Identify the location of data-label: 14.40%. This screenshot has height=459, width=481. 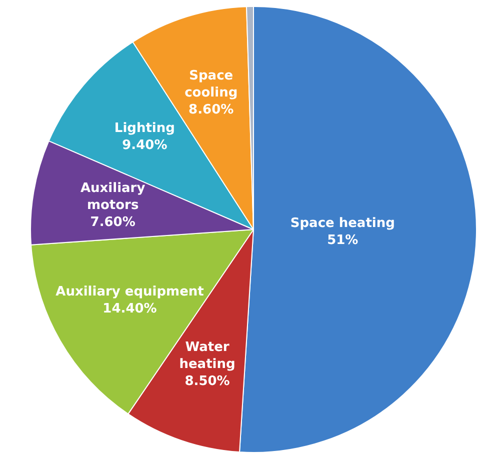
(129, 308).